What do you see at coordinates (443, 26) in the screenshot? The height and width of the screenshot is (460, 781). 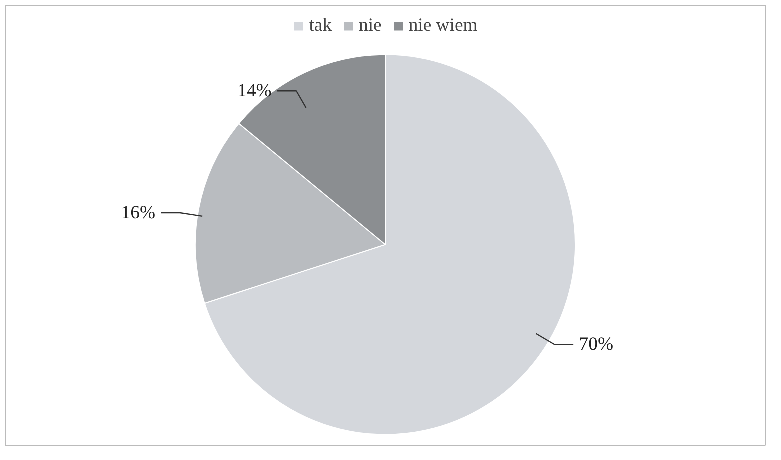 I see `legend-label: nie wiem` at bounding box center [443, 26].